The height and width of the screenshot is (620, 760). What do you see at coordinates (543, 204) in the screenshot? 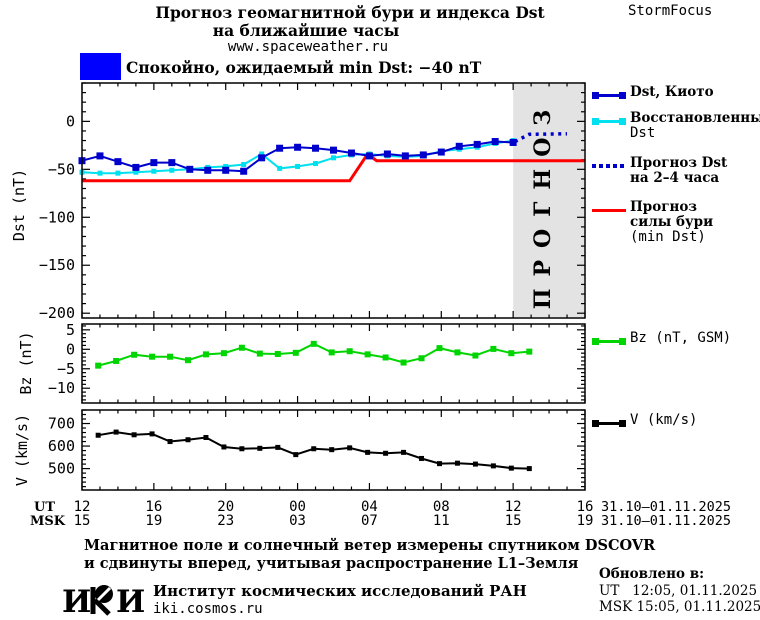
I see `forecast-region-label: ПРОГНОЗ` at bounding box center [543, 204].